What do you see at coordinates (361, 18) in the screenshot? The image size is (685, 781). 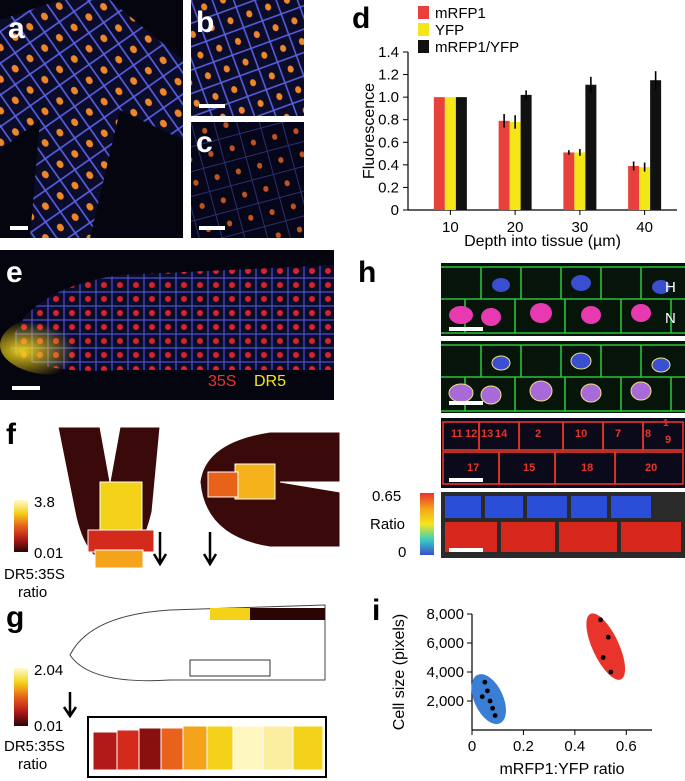 I see `panel-label-d: d` at bounding box center [361, 18].